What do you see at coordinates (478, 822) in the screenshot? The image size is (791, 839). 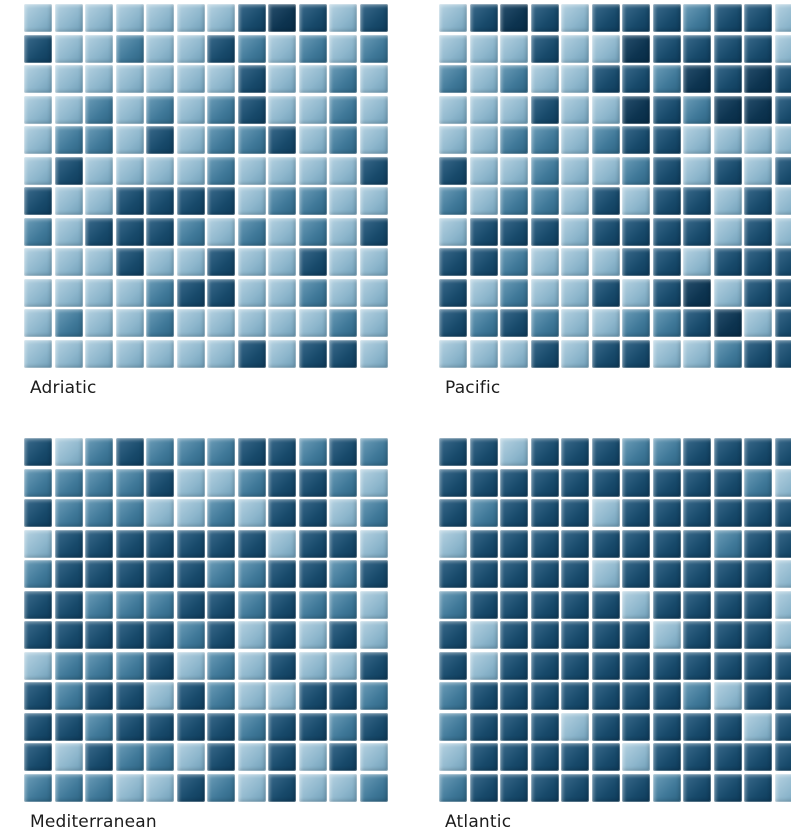 I see `swatch-caption: Atlantic` at bounding box center [478, 822].